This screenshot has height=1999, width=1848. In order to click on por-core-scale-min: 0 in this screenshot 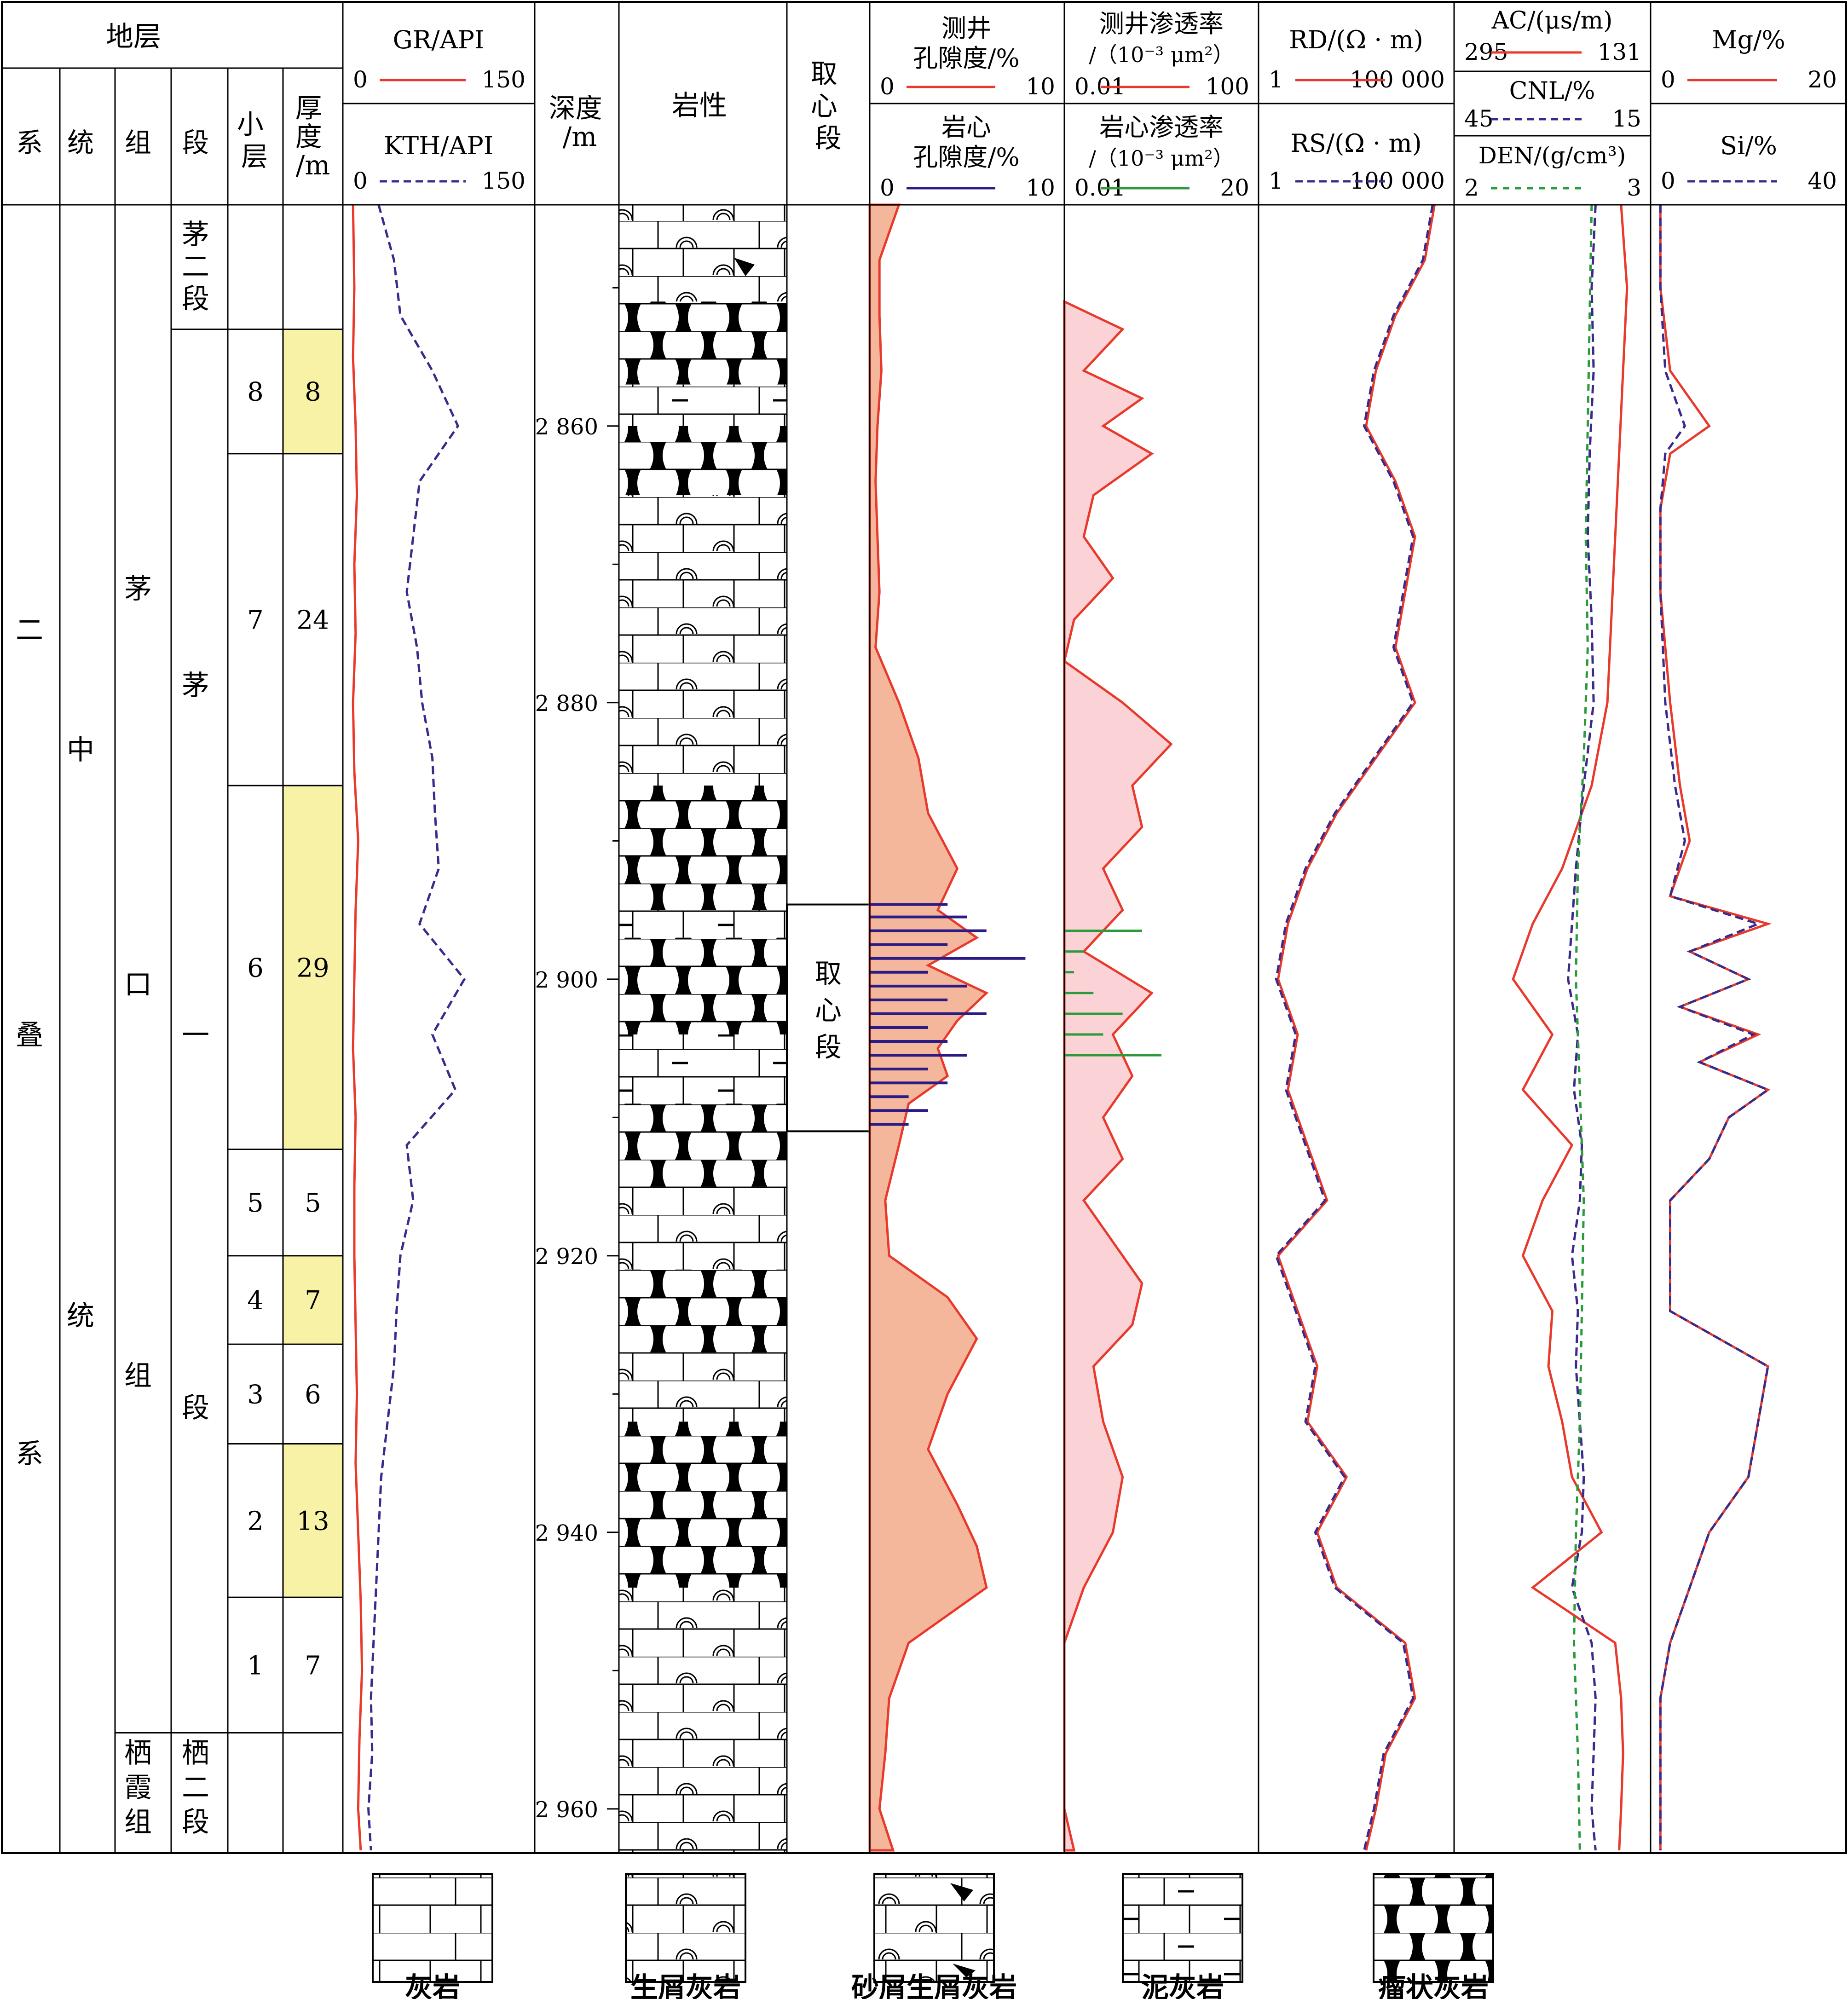, I will do `click(887, 187)`.